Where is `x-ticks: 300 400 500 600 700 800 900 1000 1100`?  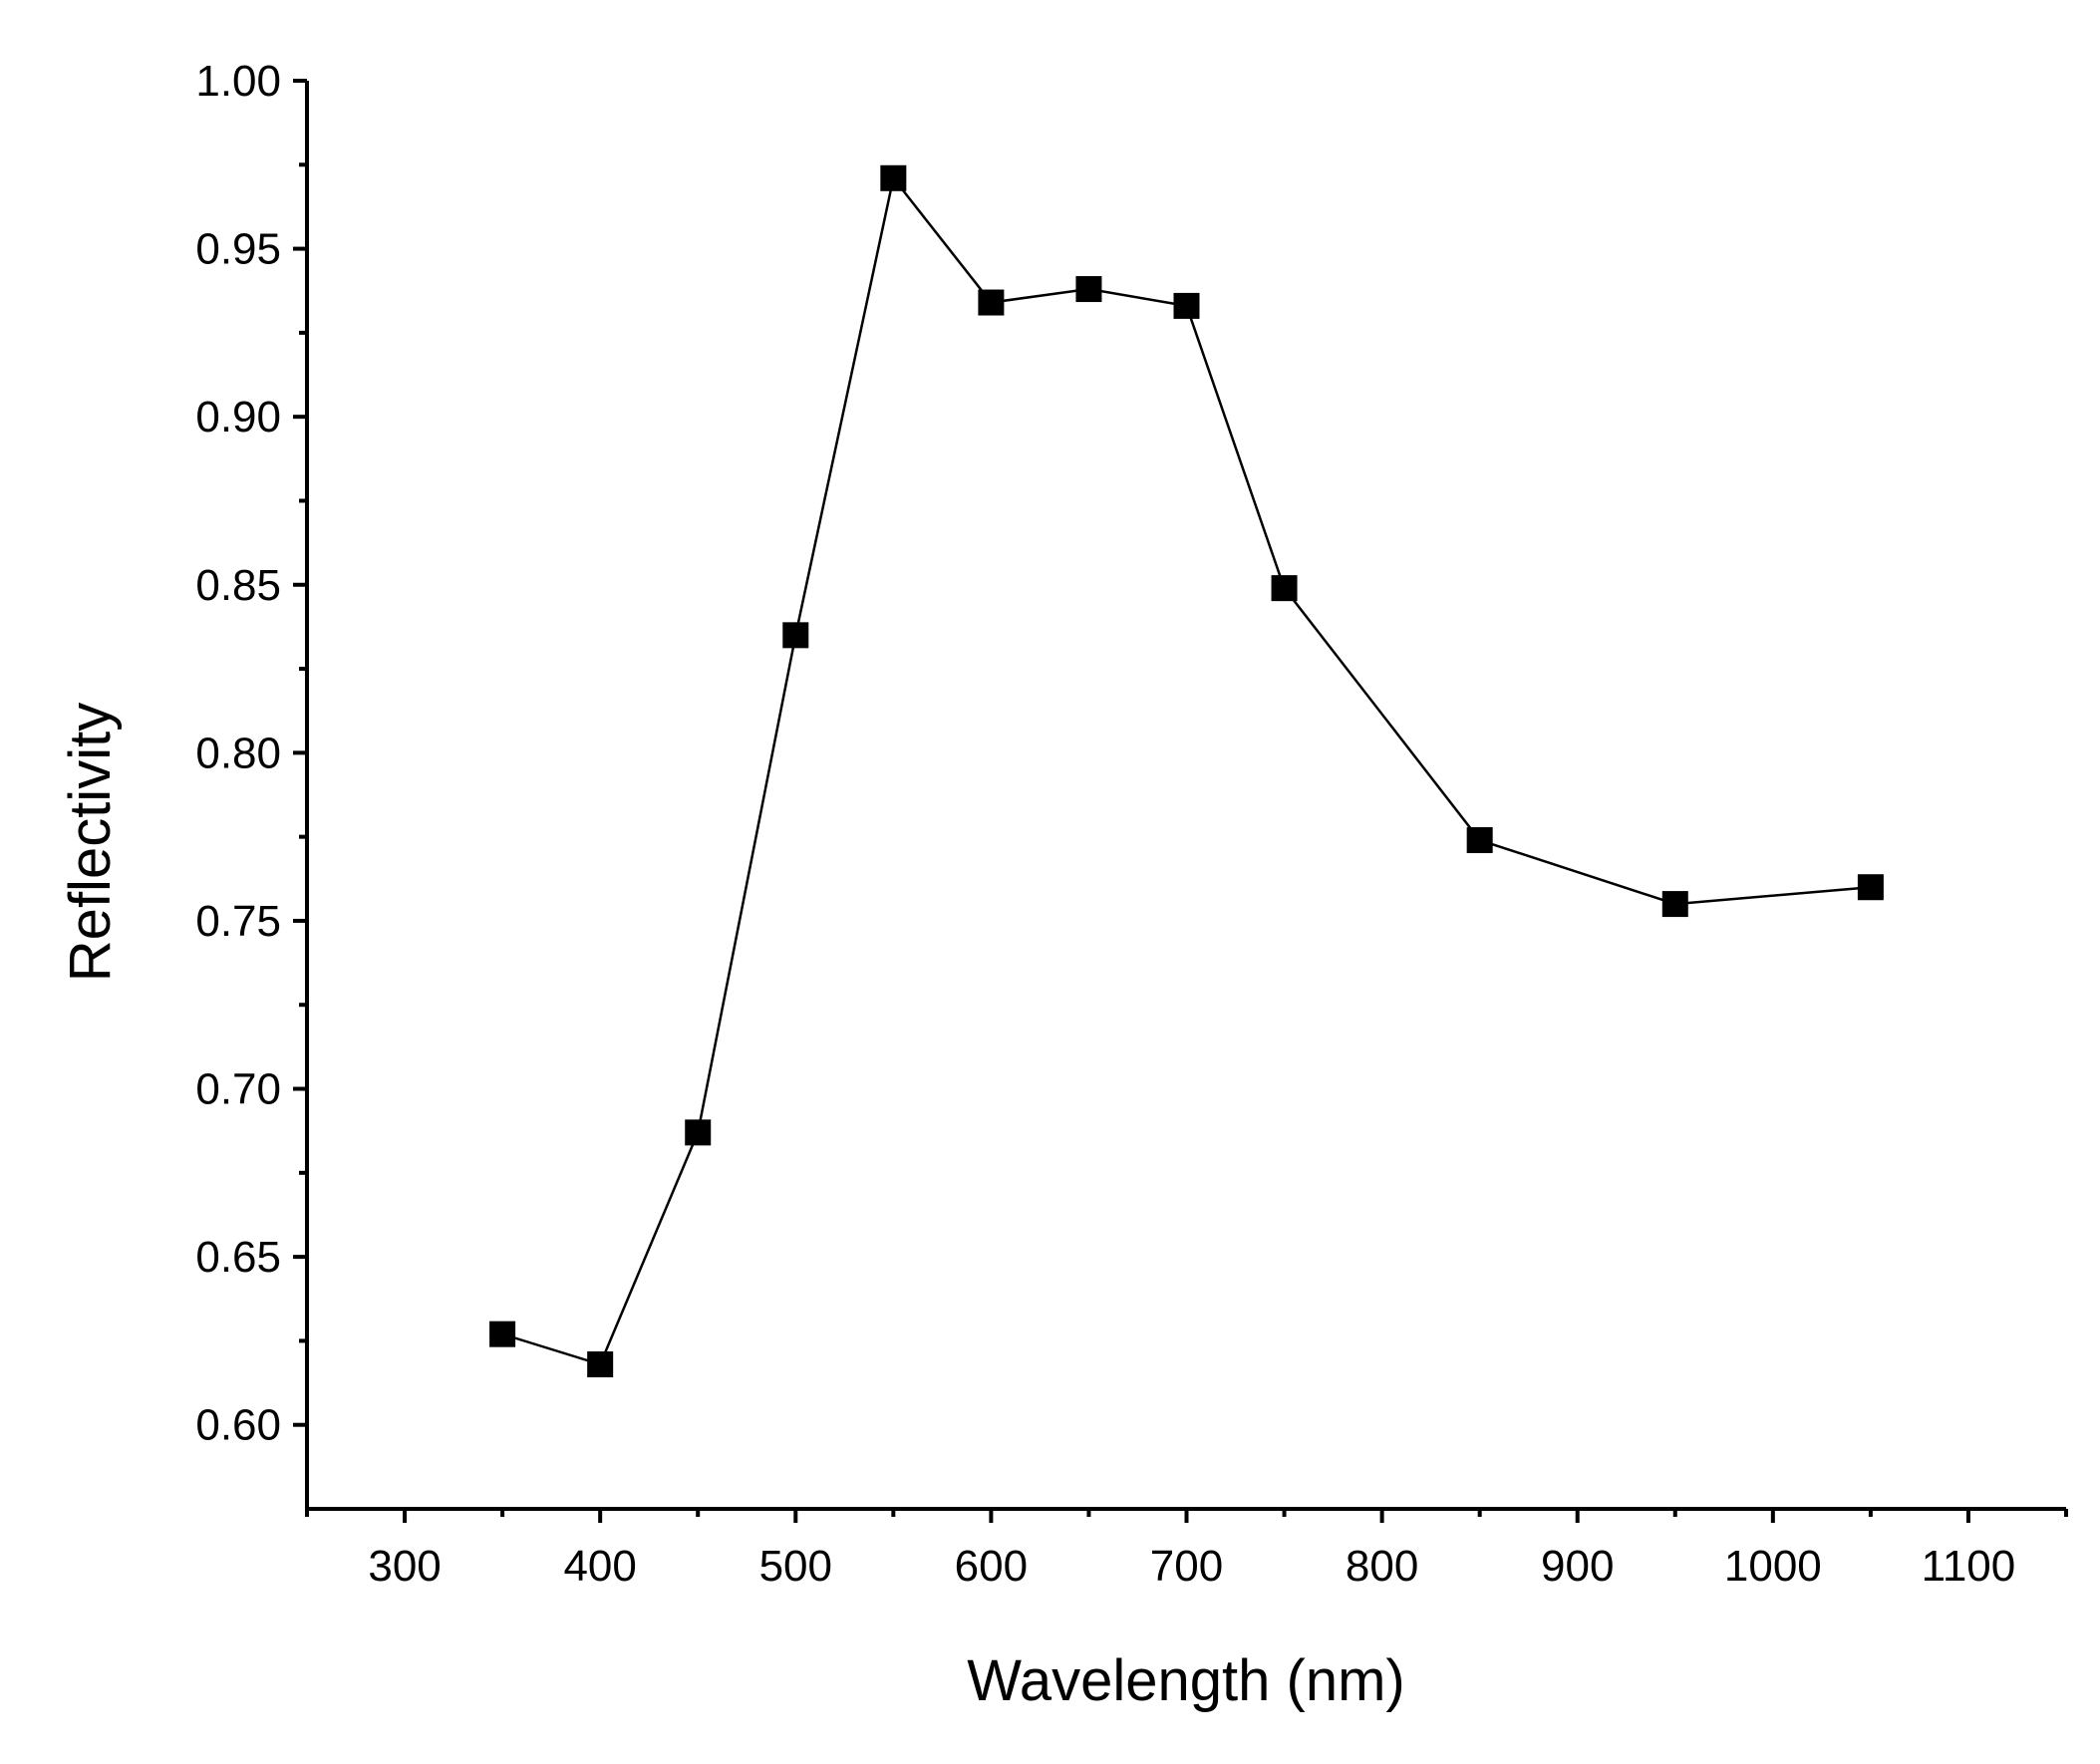 x-ticks: 300 400 500 600 700 800 900 1000 1100 is located at coordinates (1187, 1550).